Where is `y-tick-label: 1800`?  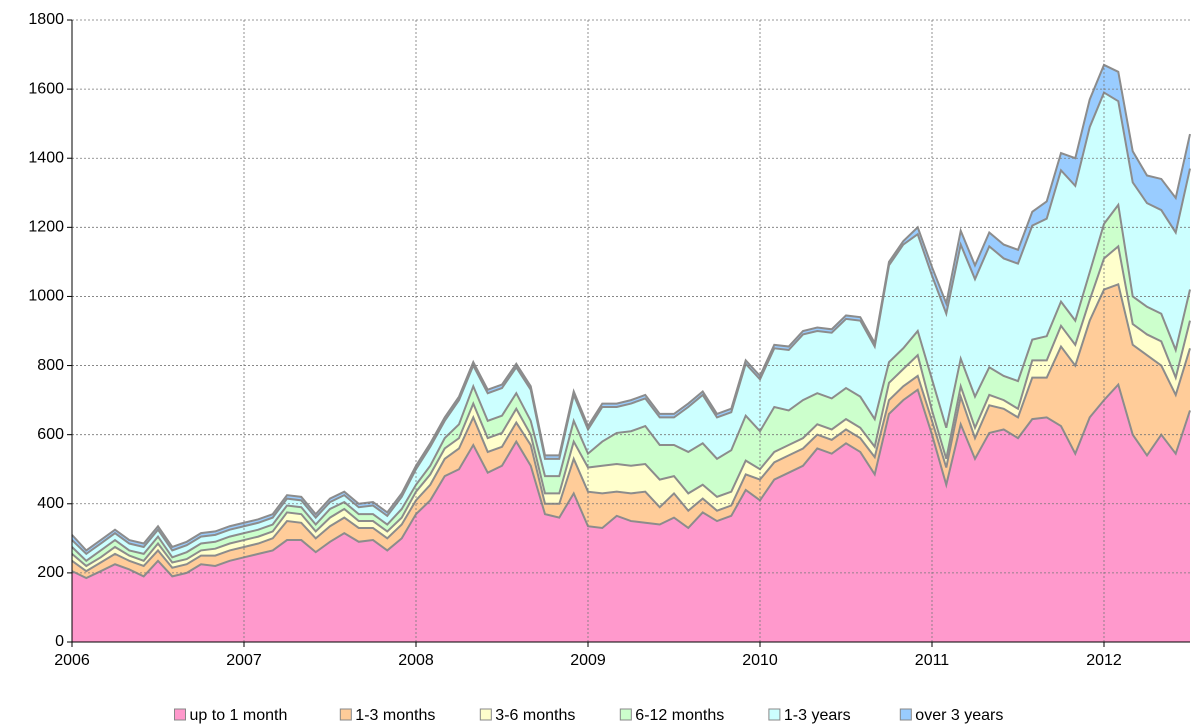 y-tick-label: 1800 is located at coordinates (46, 19).